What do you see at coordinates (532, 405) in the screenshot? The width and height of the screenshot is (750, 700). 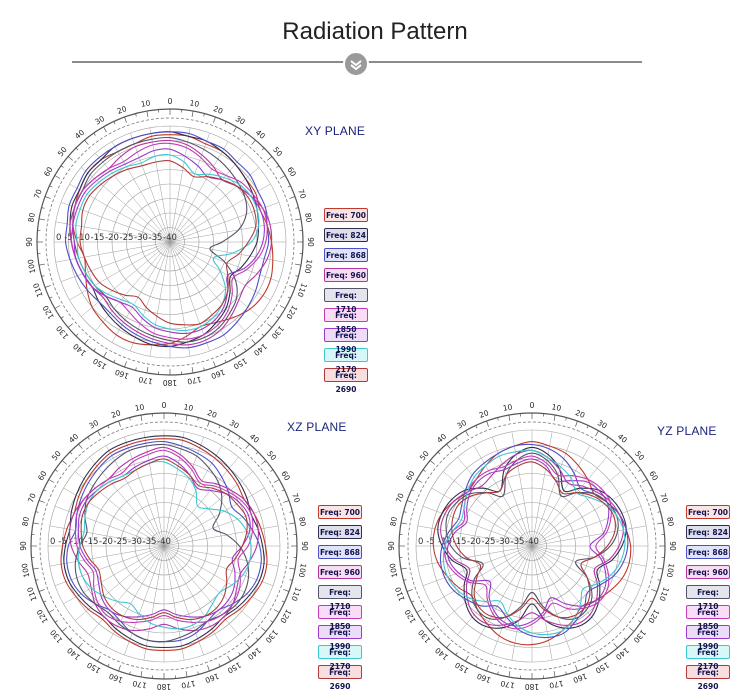 I see `angle-tick-label: 0` at bounding box center [532, 405].